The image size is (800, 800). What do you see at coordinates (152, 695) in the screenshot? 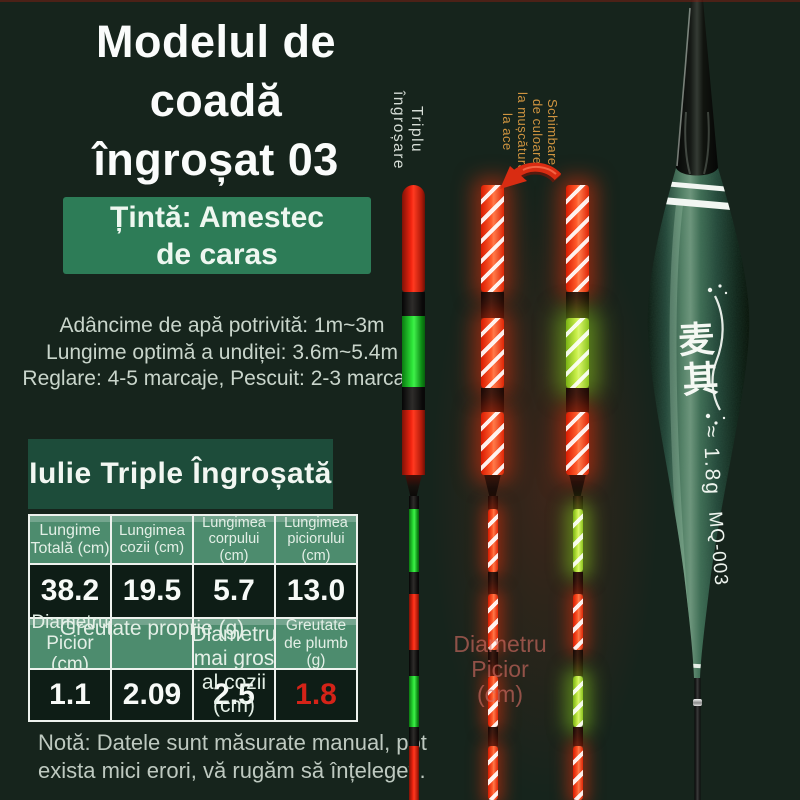
I see `value-cell: 2.09` at bounding box center [152, 695].